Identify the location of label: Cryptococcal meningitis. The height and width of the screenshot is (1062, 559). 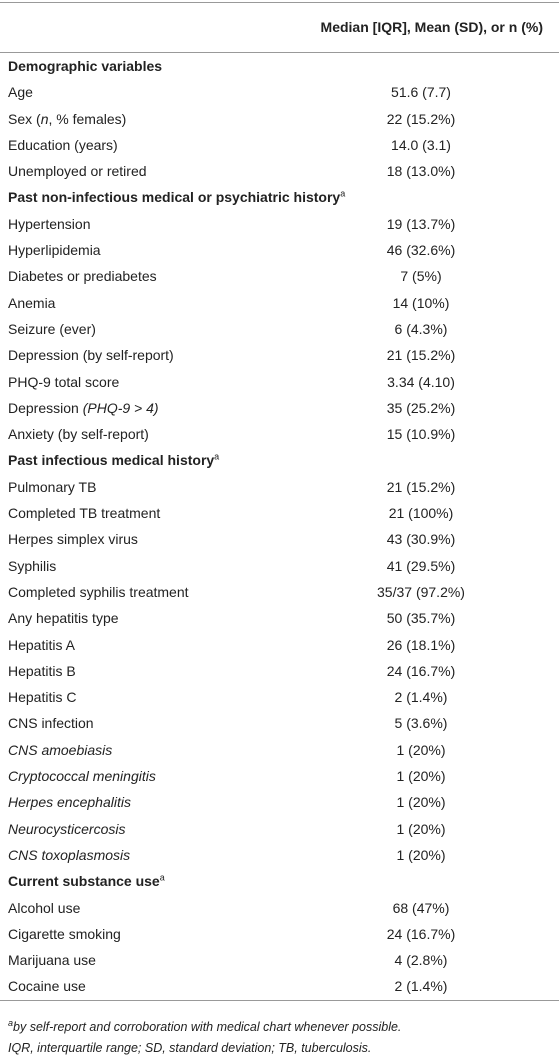
(82, 776).